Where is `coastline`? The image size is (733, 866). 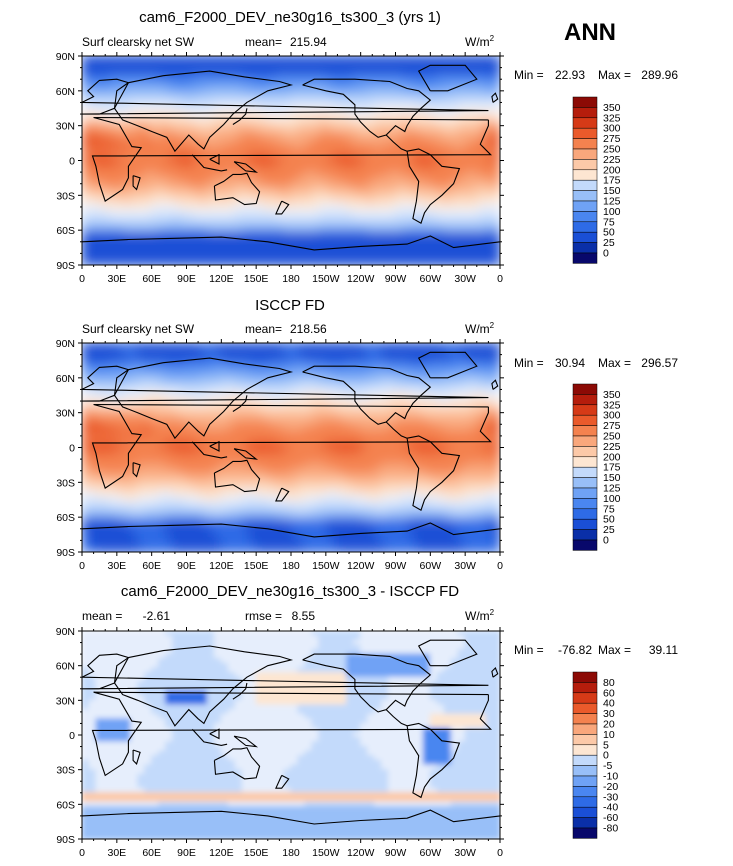 coastline is located at coordinates (136, 183).